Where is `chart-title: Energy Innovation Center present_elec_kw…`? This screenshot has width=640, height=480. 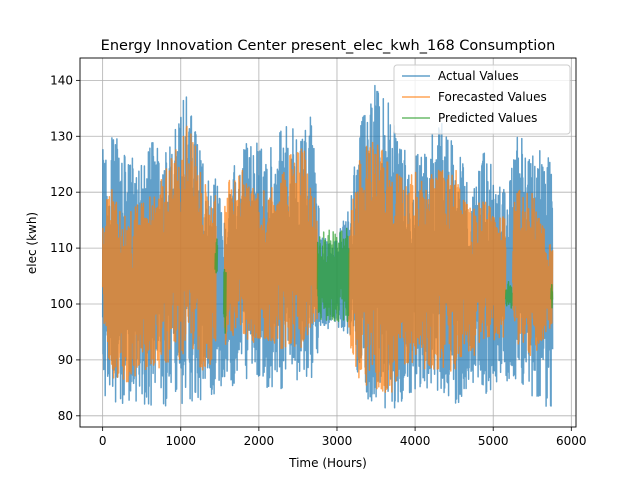
chart-title: Energy Innovation Center present_elec_kw… is located at coordinates (328, 46).